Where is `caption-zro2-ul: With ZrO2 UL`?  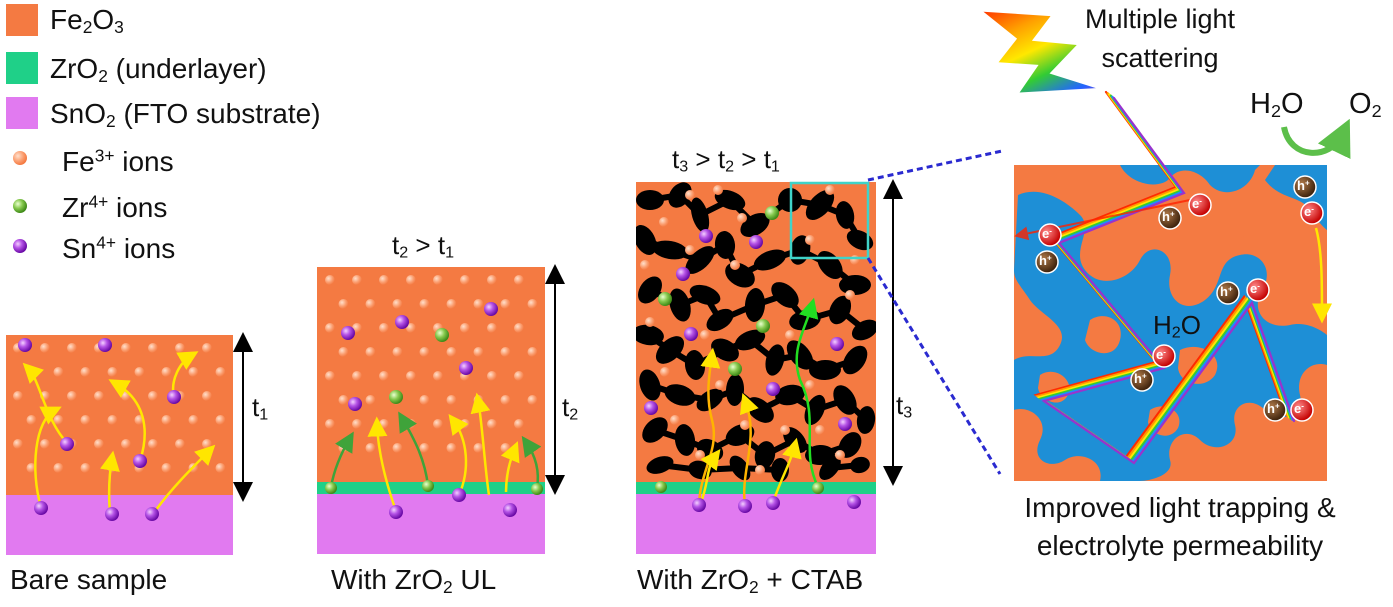 caption-zro2-ul: With ZrO2 UL is located at coordinates (414, 580).